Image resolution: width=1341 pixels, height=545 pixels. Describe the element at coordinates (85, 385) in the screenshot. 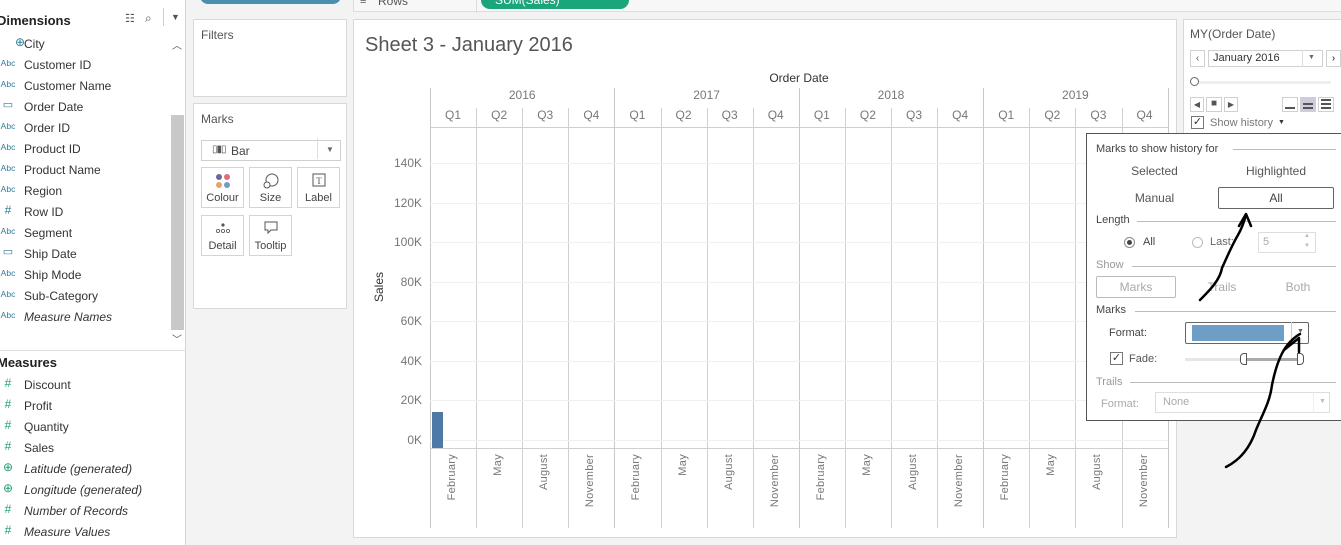

I see `field-discount: # Discount` at that location.